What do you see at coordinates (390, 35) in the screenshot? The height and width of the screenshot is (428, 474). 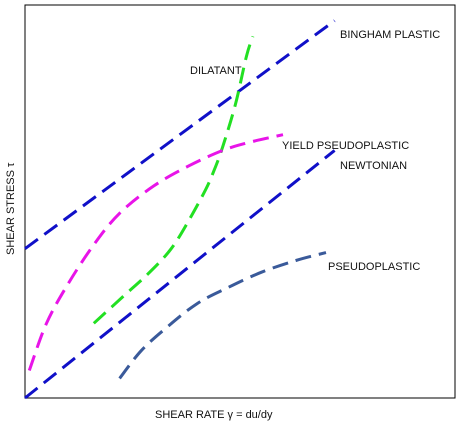 I see `series-label-bingham-plastic: BINGHAM PLASTIC` at bounding box center [390, 35].